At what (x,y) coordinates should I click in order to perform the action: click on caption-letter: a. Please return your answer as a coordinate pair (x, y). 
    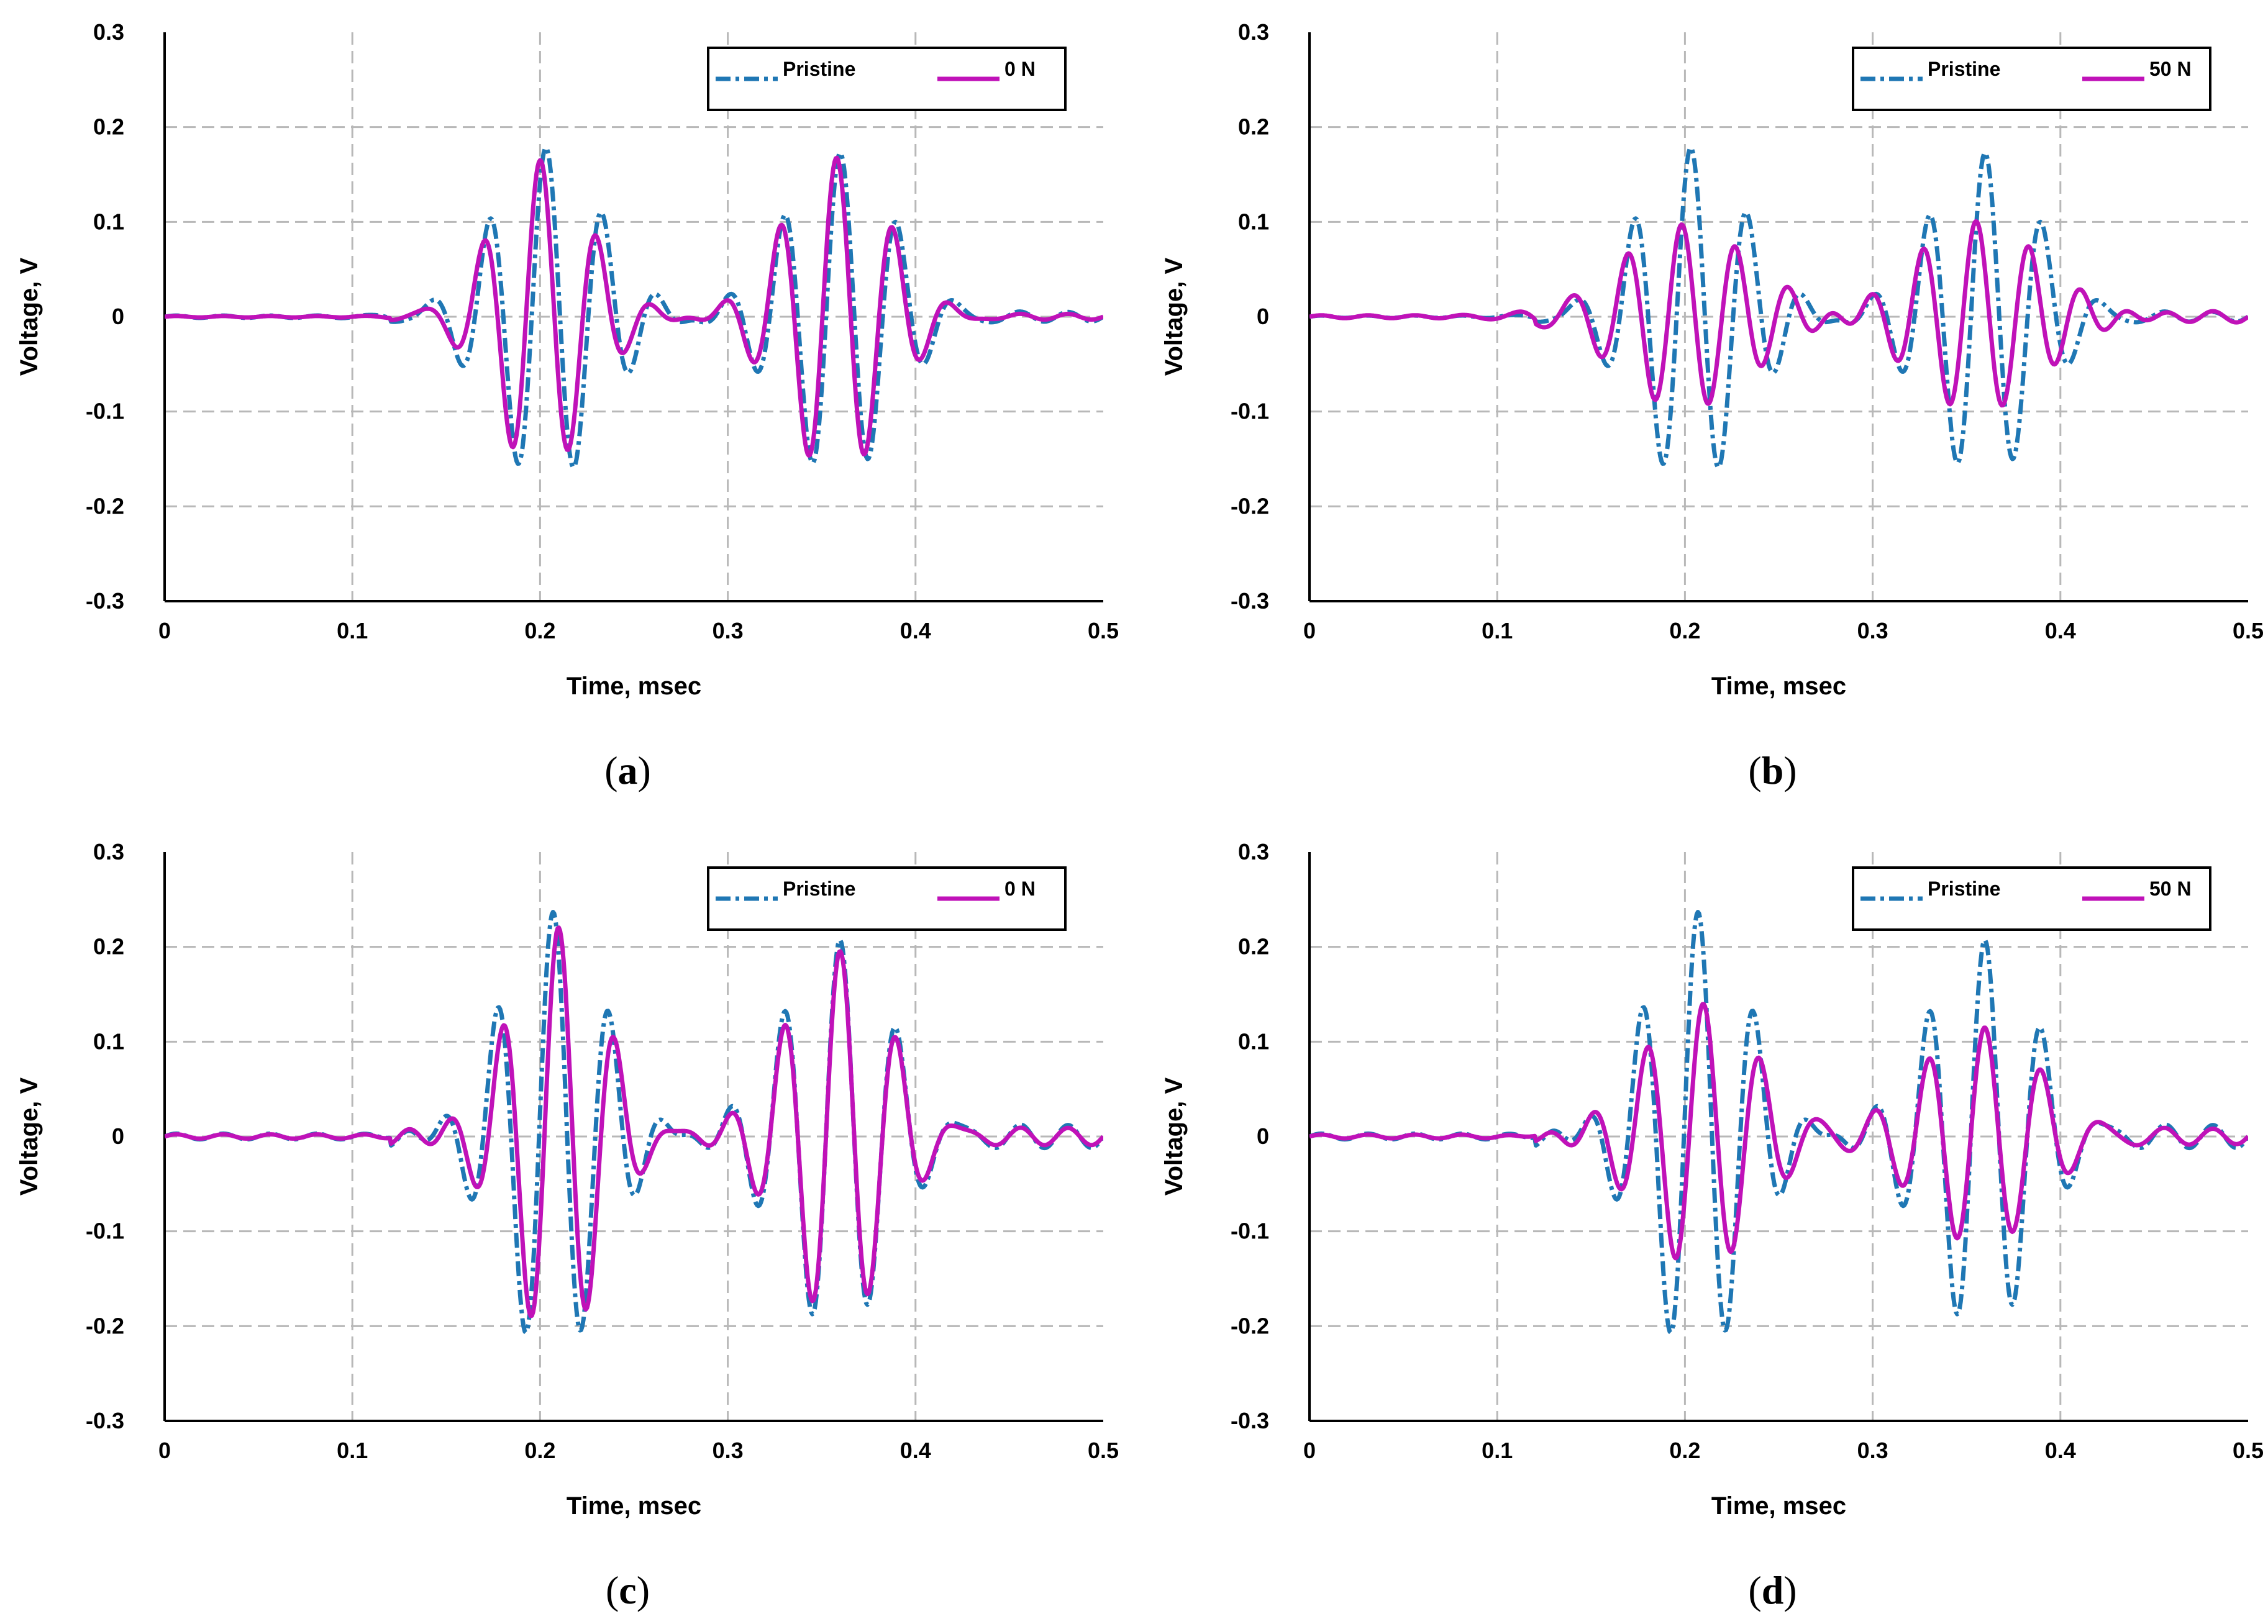
    Looking at the image, I should click on (628, 770).